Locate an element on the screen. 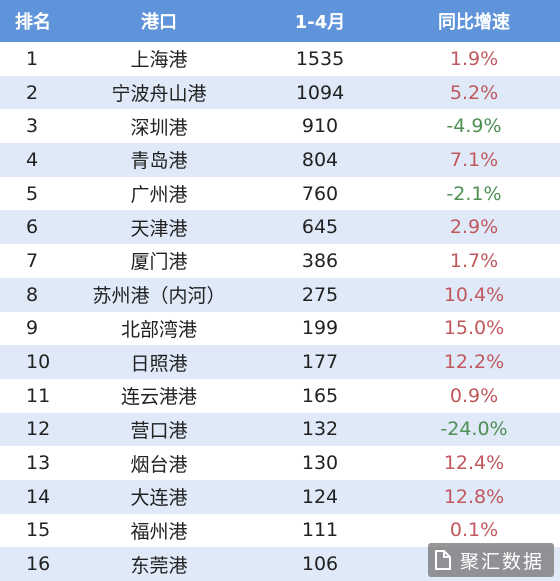 This screenshot has width=560, height=581. value-cell: 111 is located at coordinates (320, 530).